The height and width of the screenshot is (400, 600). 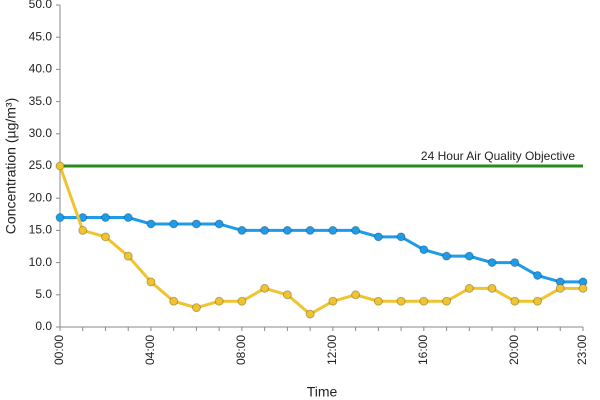 I want to click on annotation: 24 Hour Air Quality Objective, so click(x=498, y=156).